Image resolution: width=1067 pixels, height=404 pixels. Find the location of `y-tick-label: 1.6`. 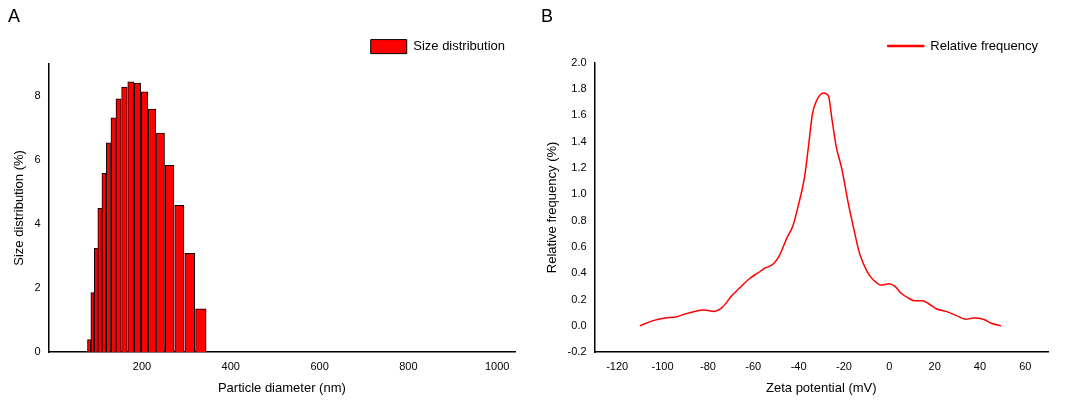

y-tick-label: 1.6 is located at coordinates (579, 114).